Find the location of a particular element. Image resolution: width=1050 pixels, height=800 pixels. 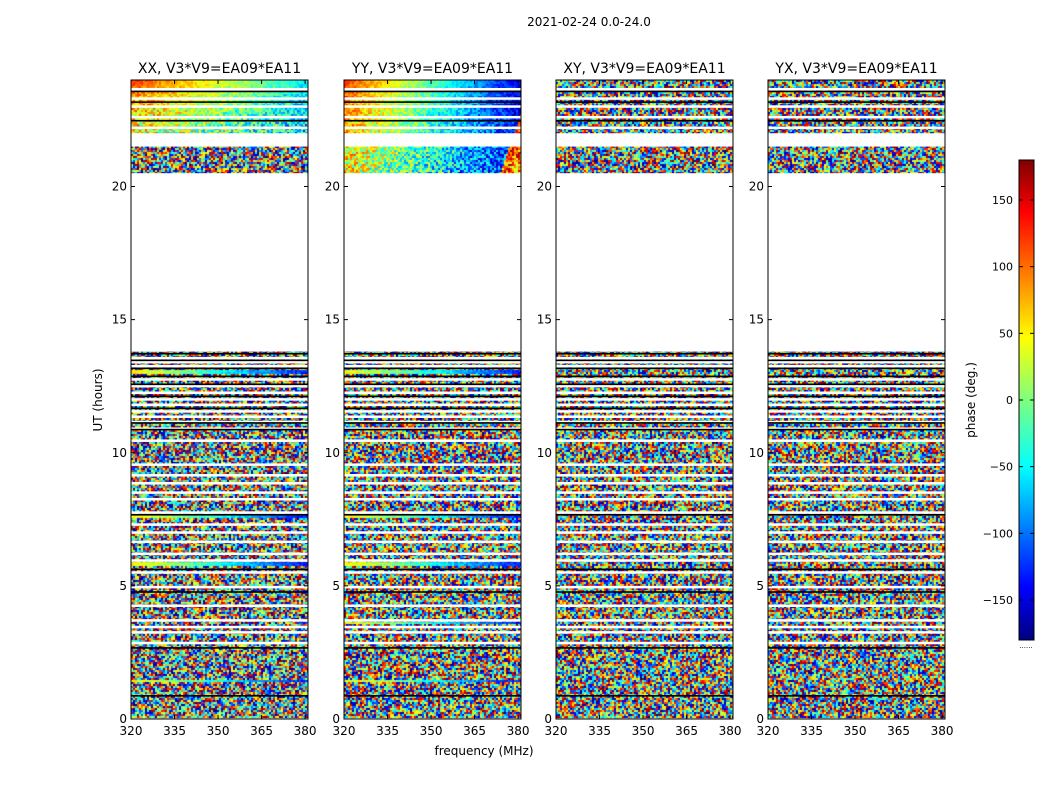

y-axis-label: UT (hours) is located at coordinates (98, 399).